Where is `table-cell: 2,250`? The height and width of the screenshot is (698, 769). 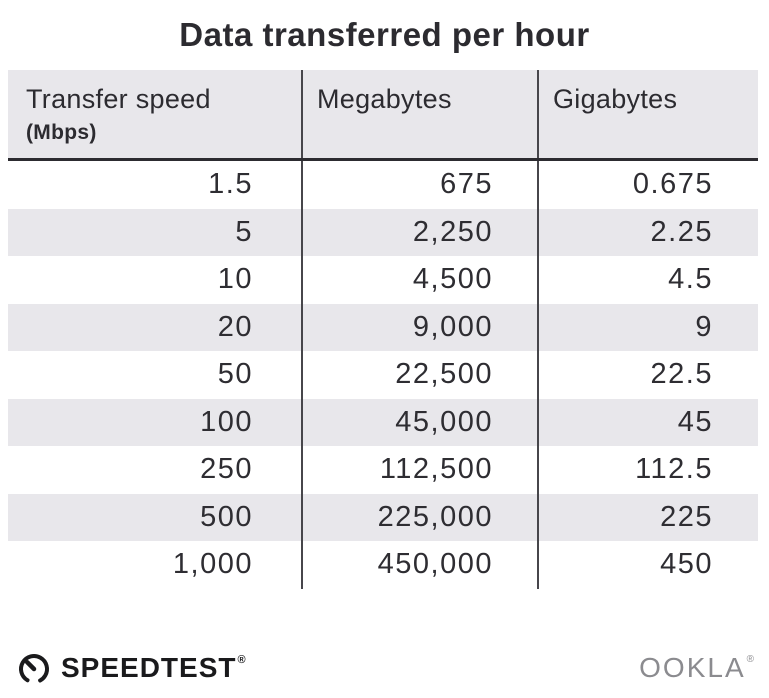 table-cell: 2,250 is located at coordinates (421, 232).